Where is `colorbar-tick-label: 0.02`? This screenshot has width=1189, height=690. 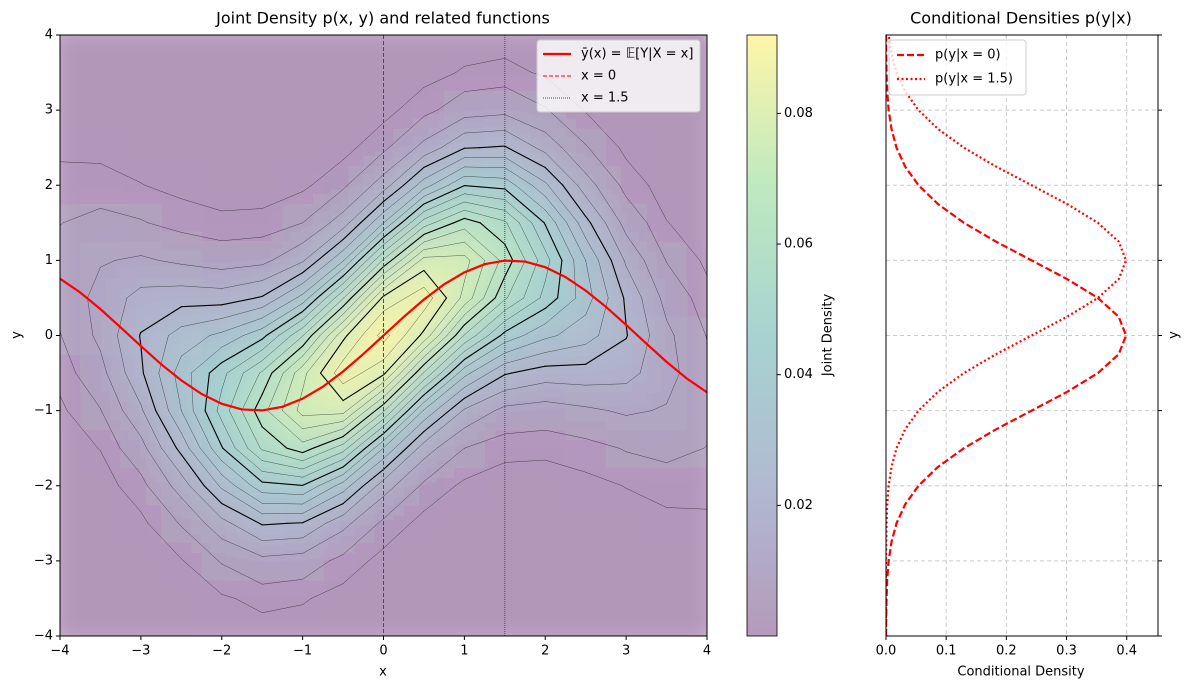
colorbar-tick-label: 0.02 is located at coordinates (798, 505).